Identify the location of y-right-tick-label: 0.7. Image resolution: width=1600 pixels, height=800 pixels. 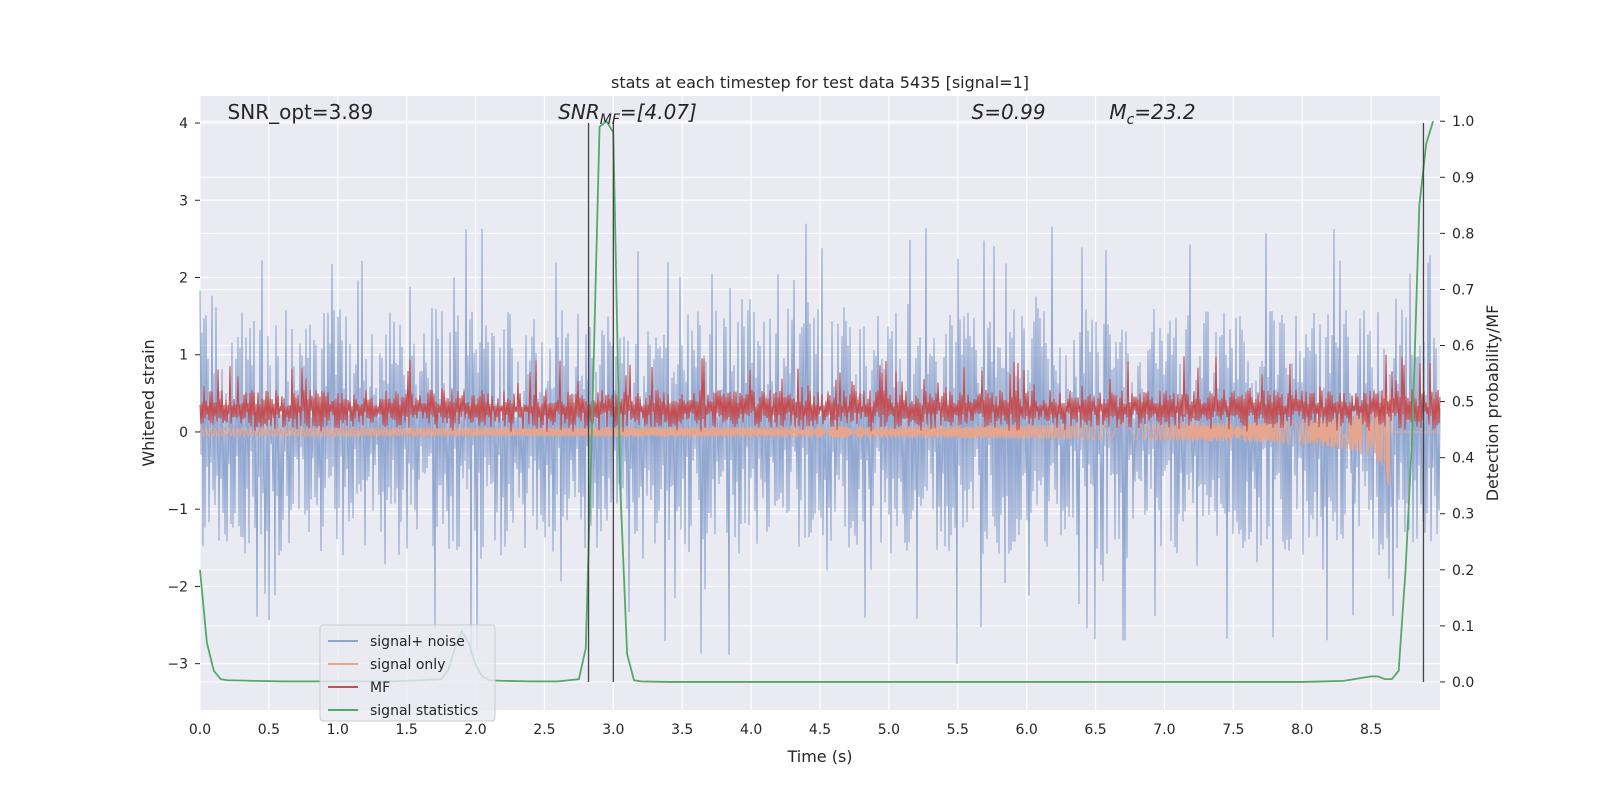
(1463, 290).